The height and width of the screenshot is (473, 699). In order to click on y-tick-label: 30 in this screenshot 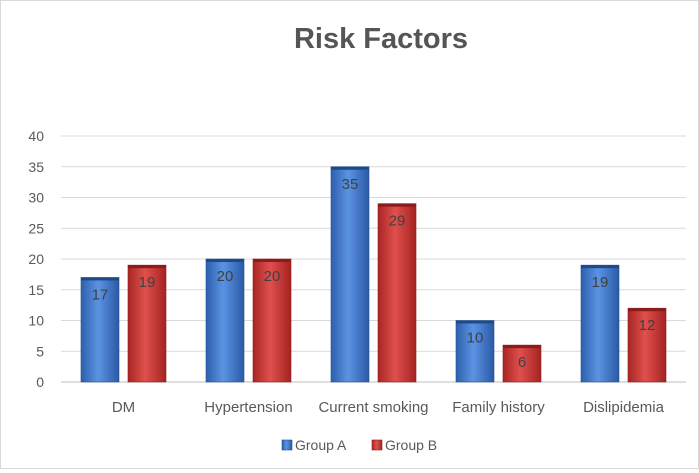, I will do `click(36, 198)`.